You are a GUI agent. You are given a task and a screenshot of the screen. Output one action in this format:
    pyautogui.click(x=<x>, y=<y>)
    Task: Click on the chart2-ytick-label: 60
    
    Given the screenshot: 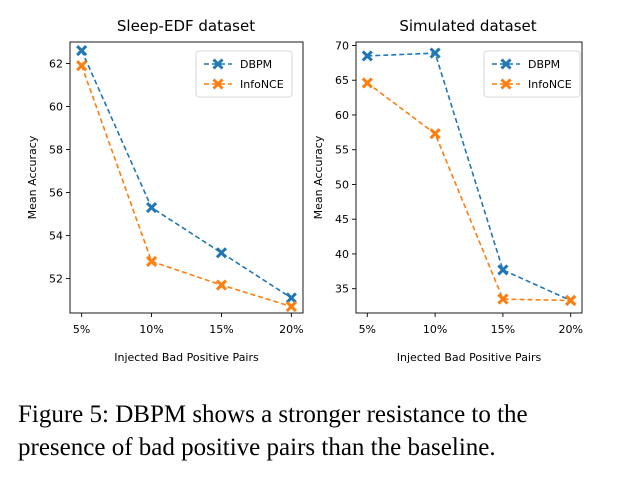 What is the action you would take?
    pyautogui.click(x=342, y=115)
    